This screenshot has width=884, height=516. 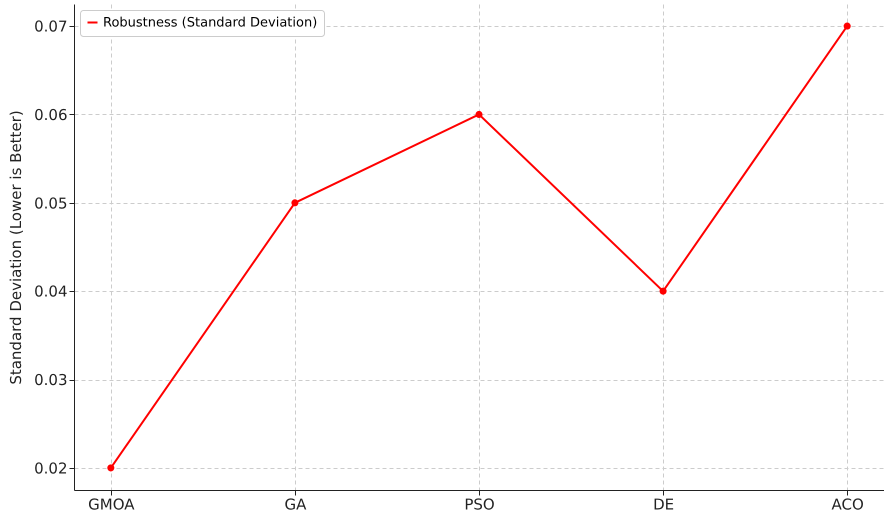 I want to click on x-tick-label: GA, so click(x=296, y=505).